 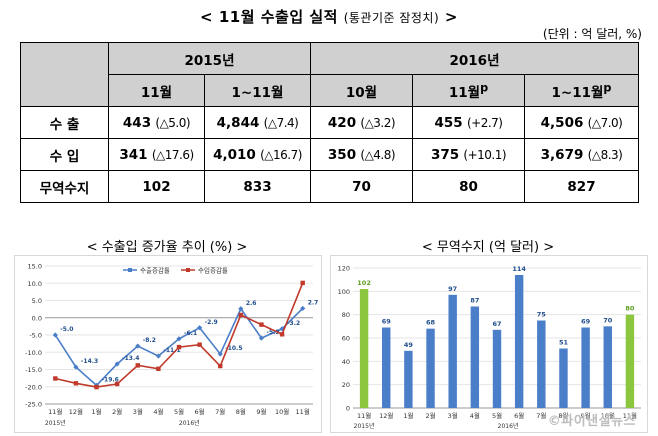 I want to click on row-label-import: 수 입, so click(x=64, y=154).